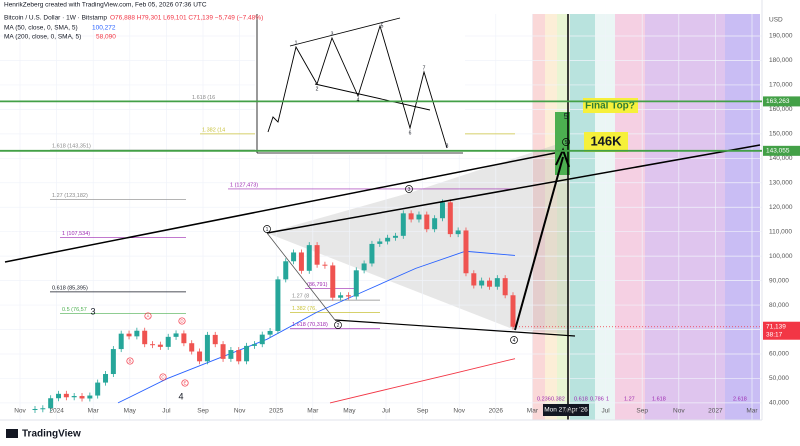 The height and width of the screenshot is (446, 800). Describe the element at coordinates (781, 85) in the screenshot. I see `y-tick-label: 170,000` at that location.